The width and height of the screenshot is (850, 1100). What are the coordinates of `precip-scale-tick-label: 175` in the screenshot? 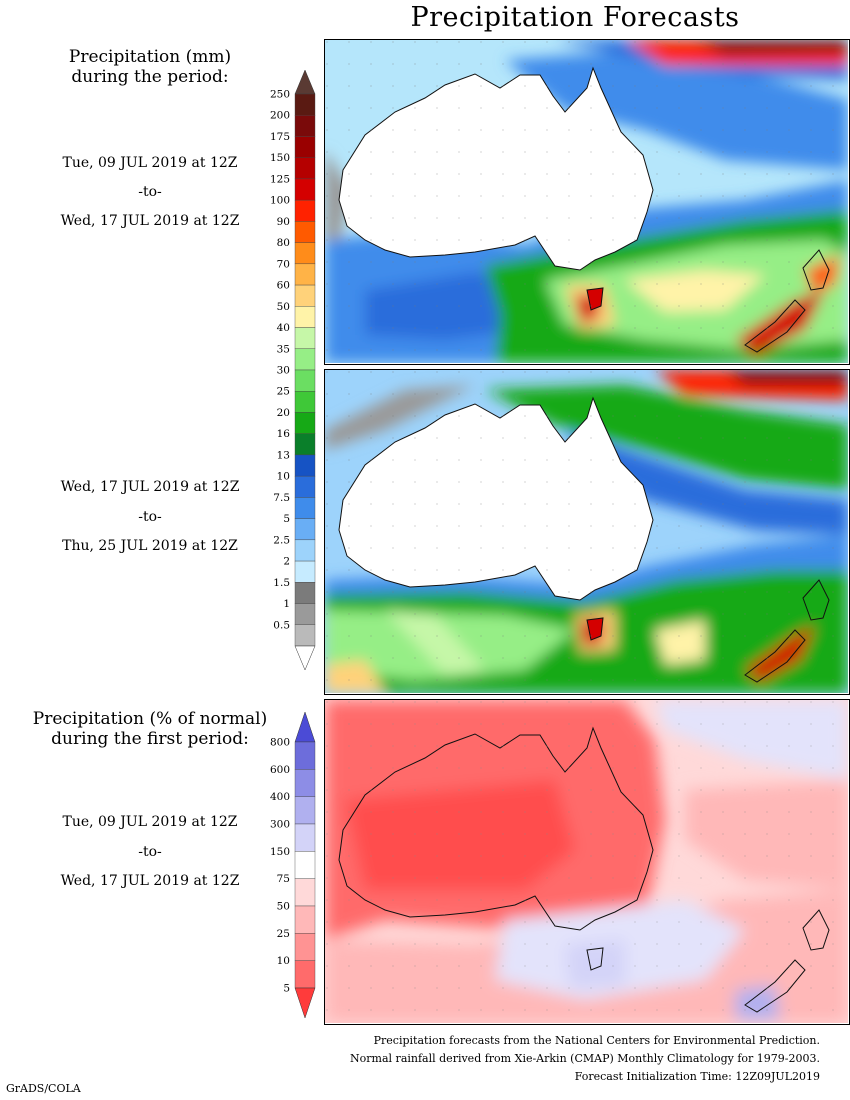 It's located at (280, 137).